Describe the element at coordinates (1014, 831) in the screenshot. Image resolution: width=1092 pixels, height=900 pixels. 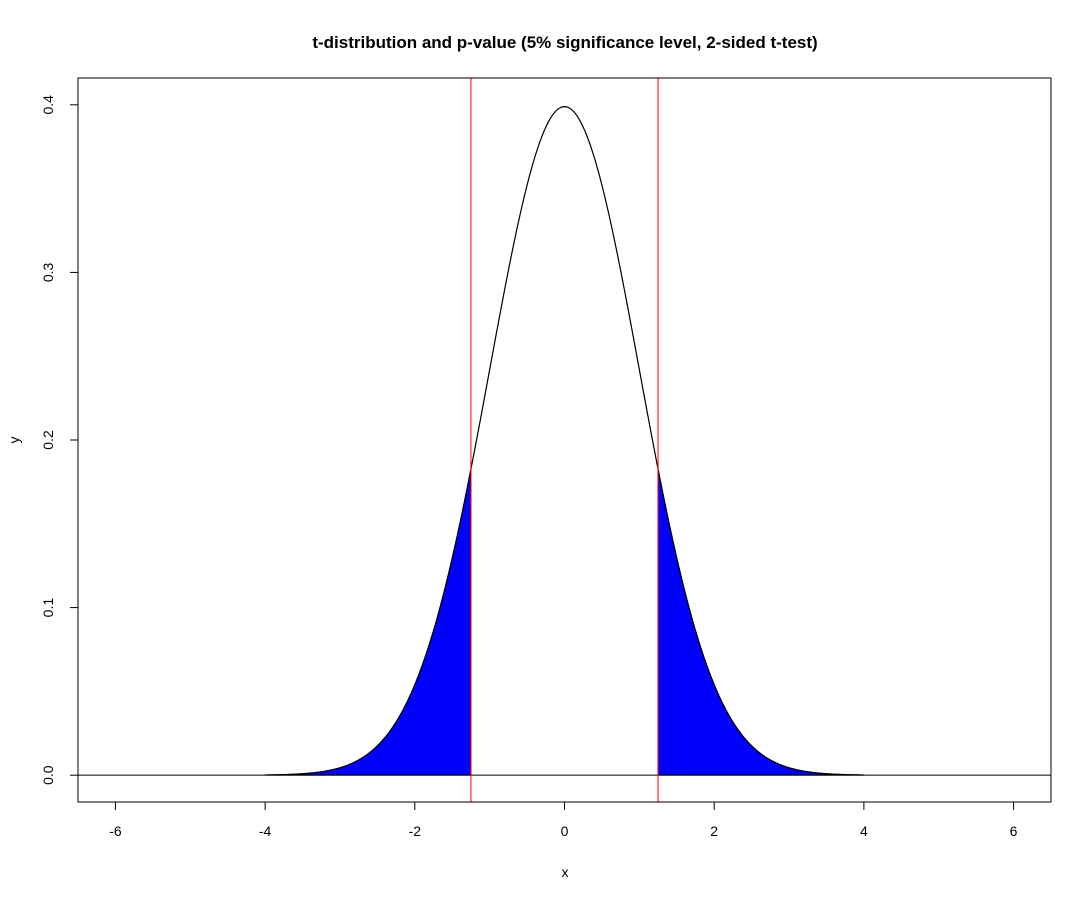
I see `x-tick-label: 6` at that location.